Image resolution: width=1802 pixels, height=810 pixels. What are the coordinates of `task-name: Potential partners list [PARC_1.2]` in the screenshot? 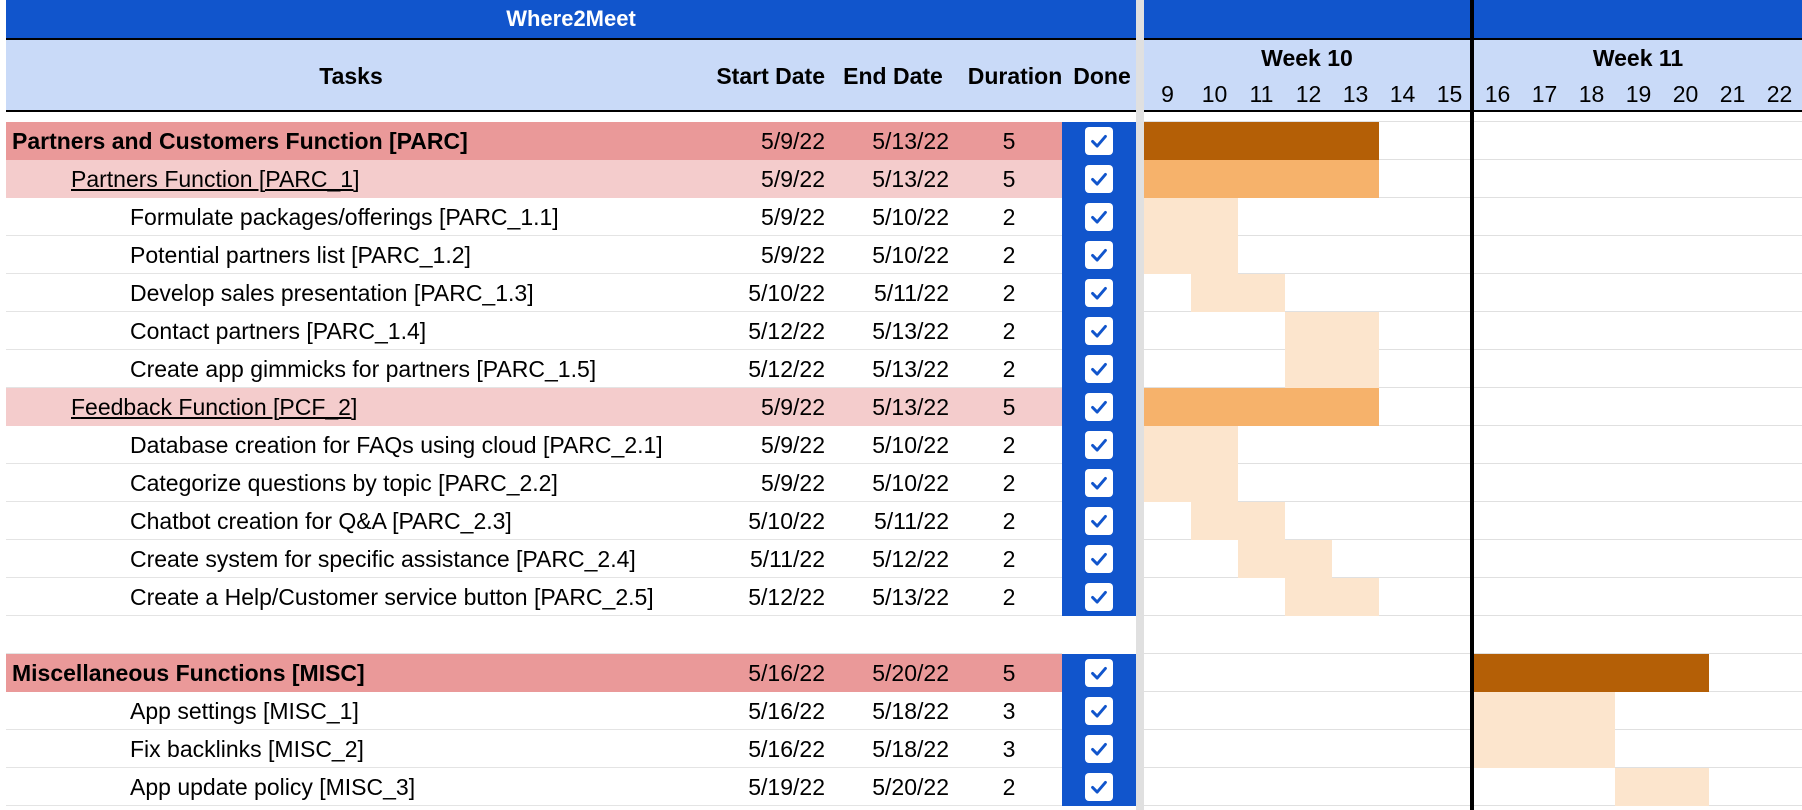 It's located at (300, 254).